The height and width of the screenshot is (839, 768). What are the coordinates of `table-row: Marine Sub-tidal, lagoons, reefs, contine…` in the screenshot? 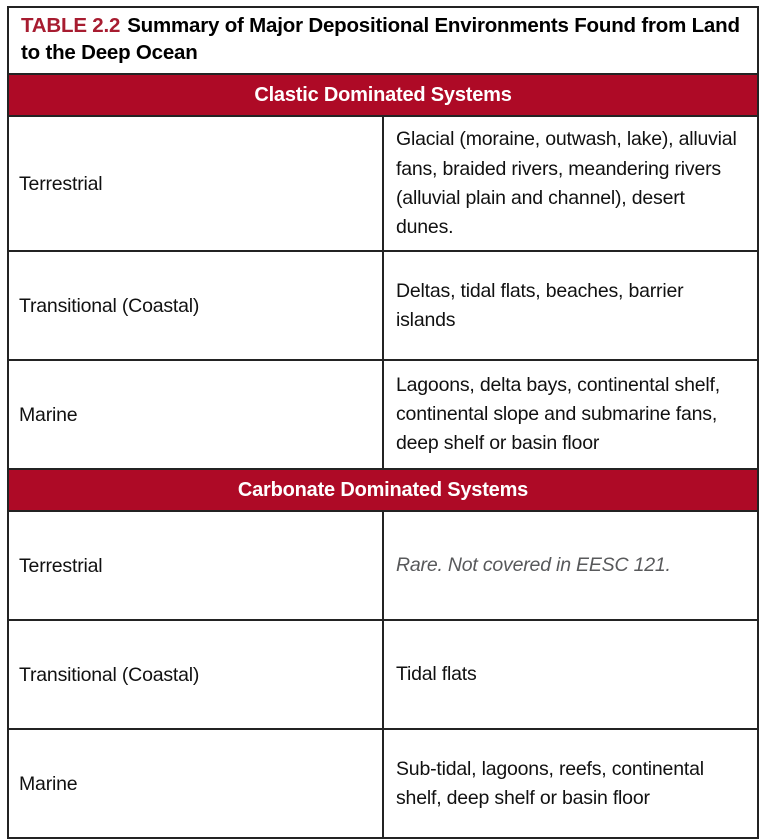 It's located at (383, 783).